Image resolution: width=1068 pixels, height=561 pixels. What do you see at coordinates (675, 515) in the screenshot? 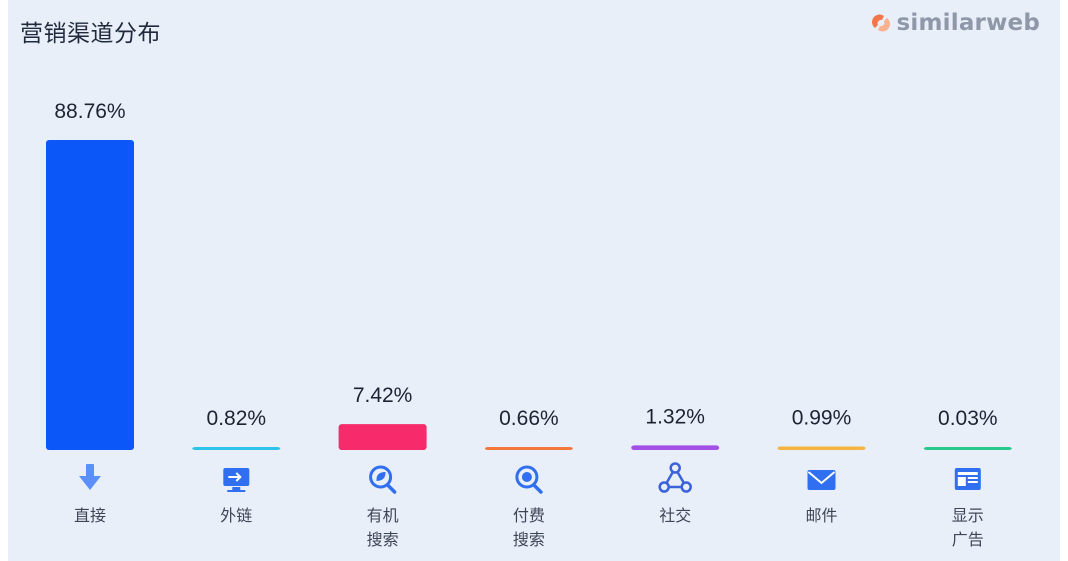
I see `category-label-4: 社交` at bounding box center [675, 515].